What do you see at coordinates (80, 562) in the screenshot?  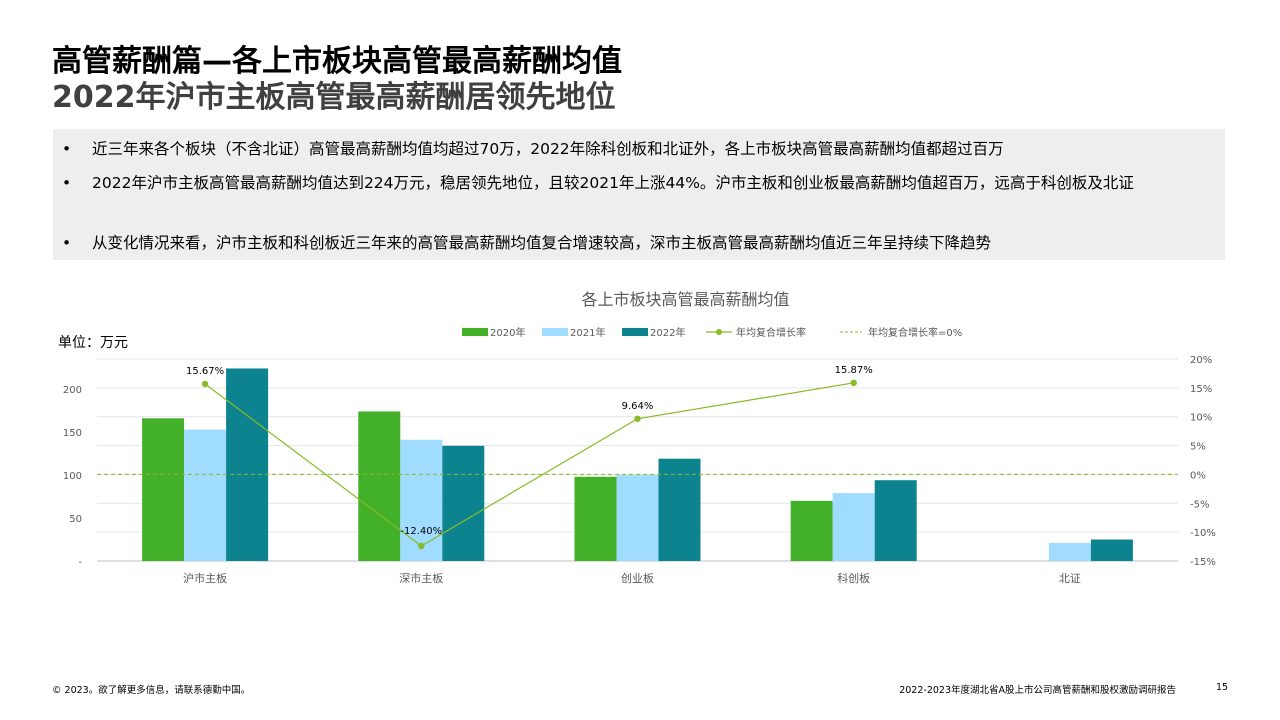 I see `y-left-tick-label: -` at bounding box center [80, 562].